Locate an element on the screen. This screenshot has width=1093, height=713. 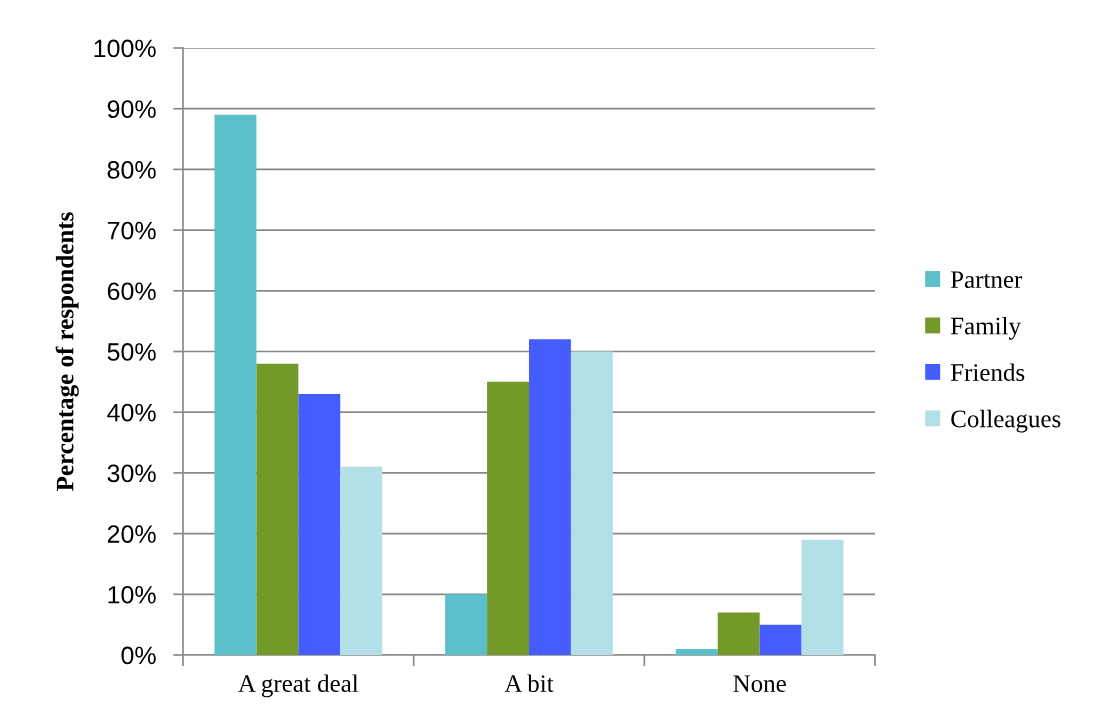
y-tick-label: 90% is located at coordinates (131, 109).